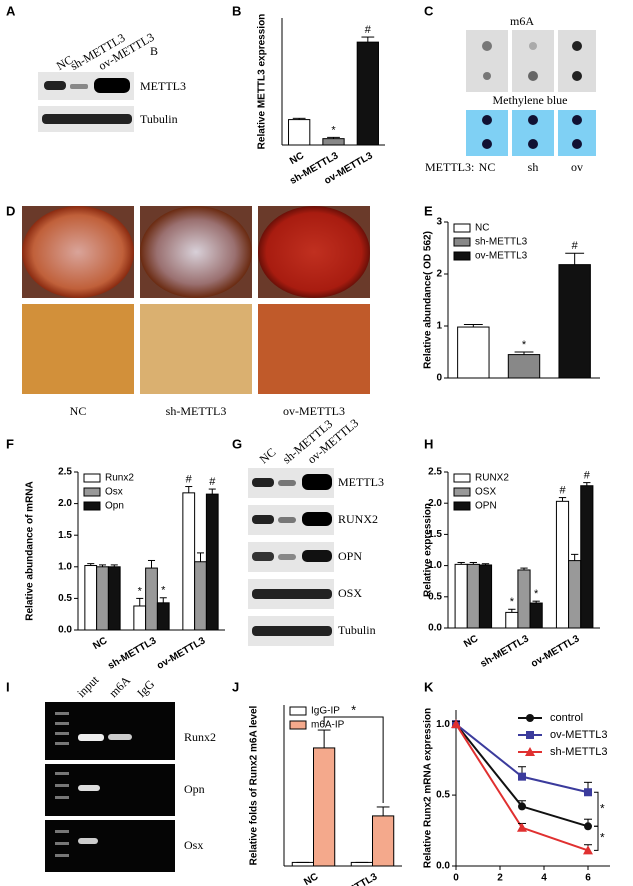 The image size is (633, 886). What do you see at coordinates (145, 688) in the screenshot?
I see `lane-label: IgG` at bounding box center [145, 688].